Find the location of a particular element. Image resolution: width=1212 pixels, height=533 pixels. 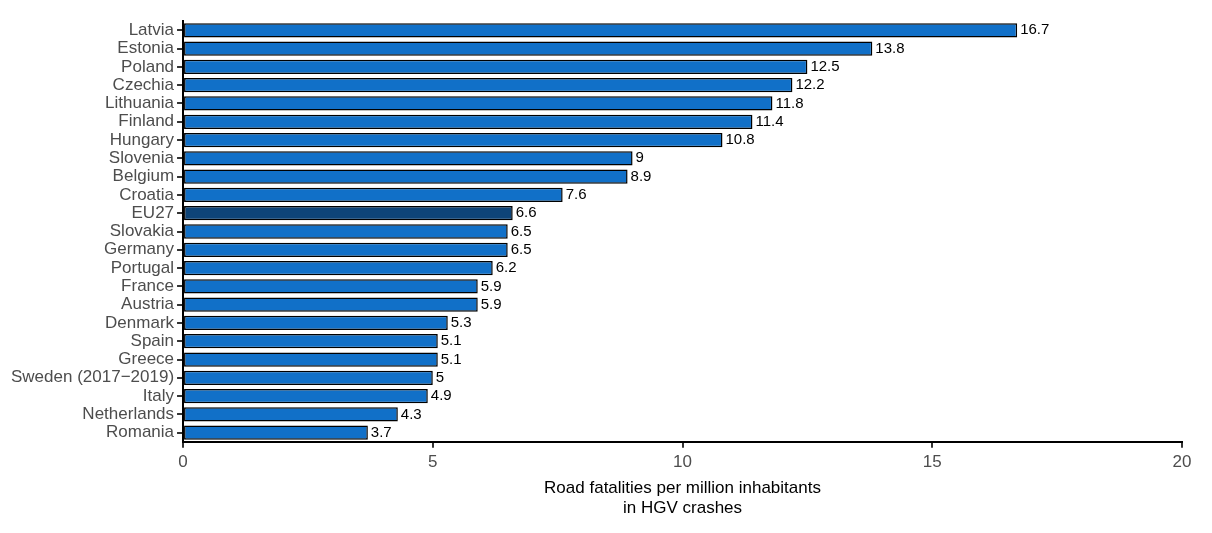

y-tick-label: EU27 is located at coordinates (153, 212).